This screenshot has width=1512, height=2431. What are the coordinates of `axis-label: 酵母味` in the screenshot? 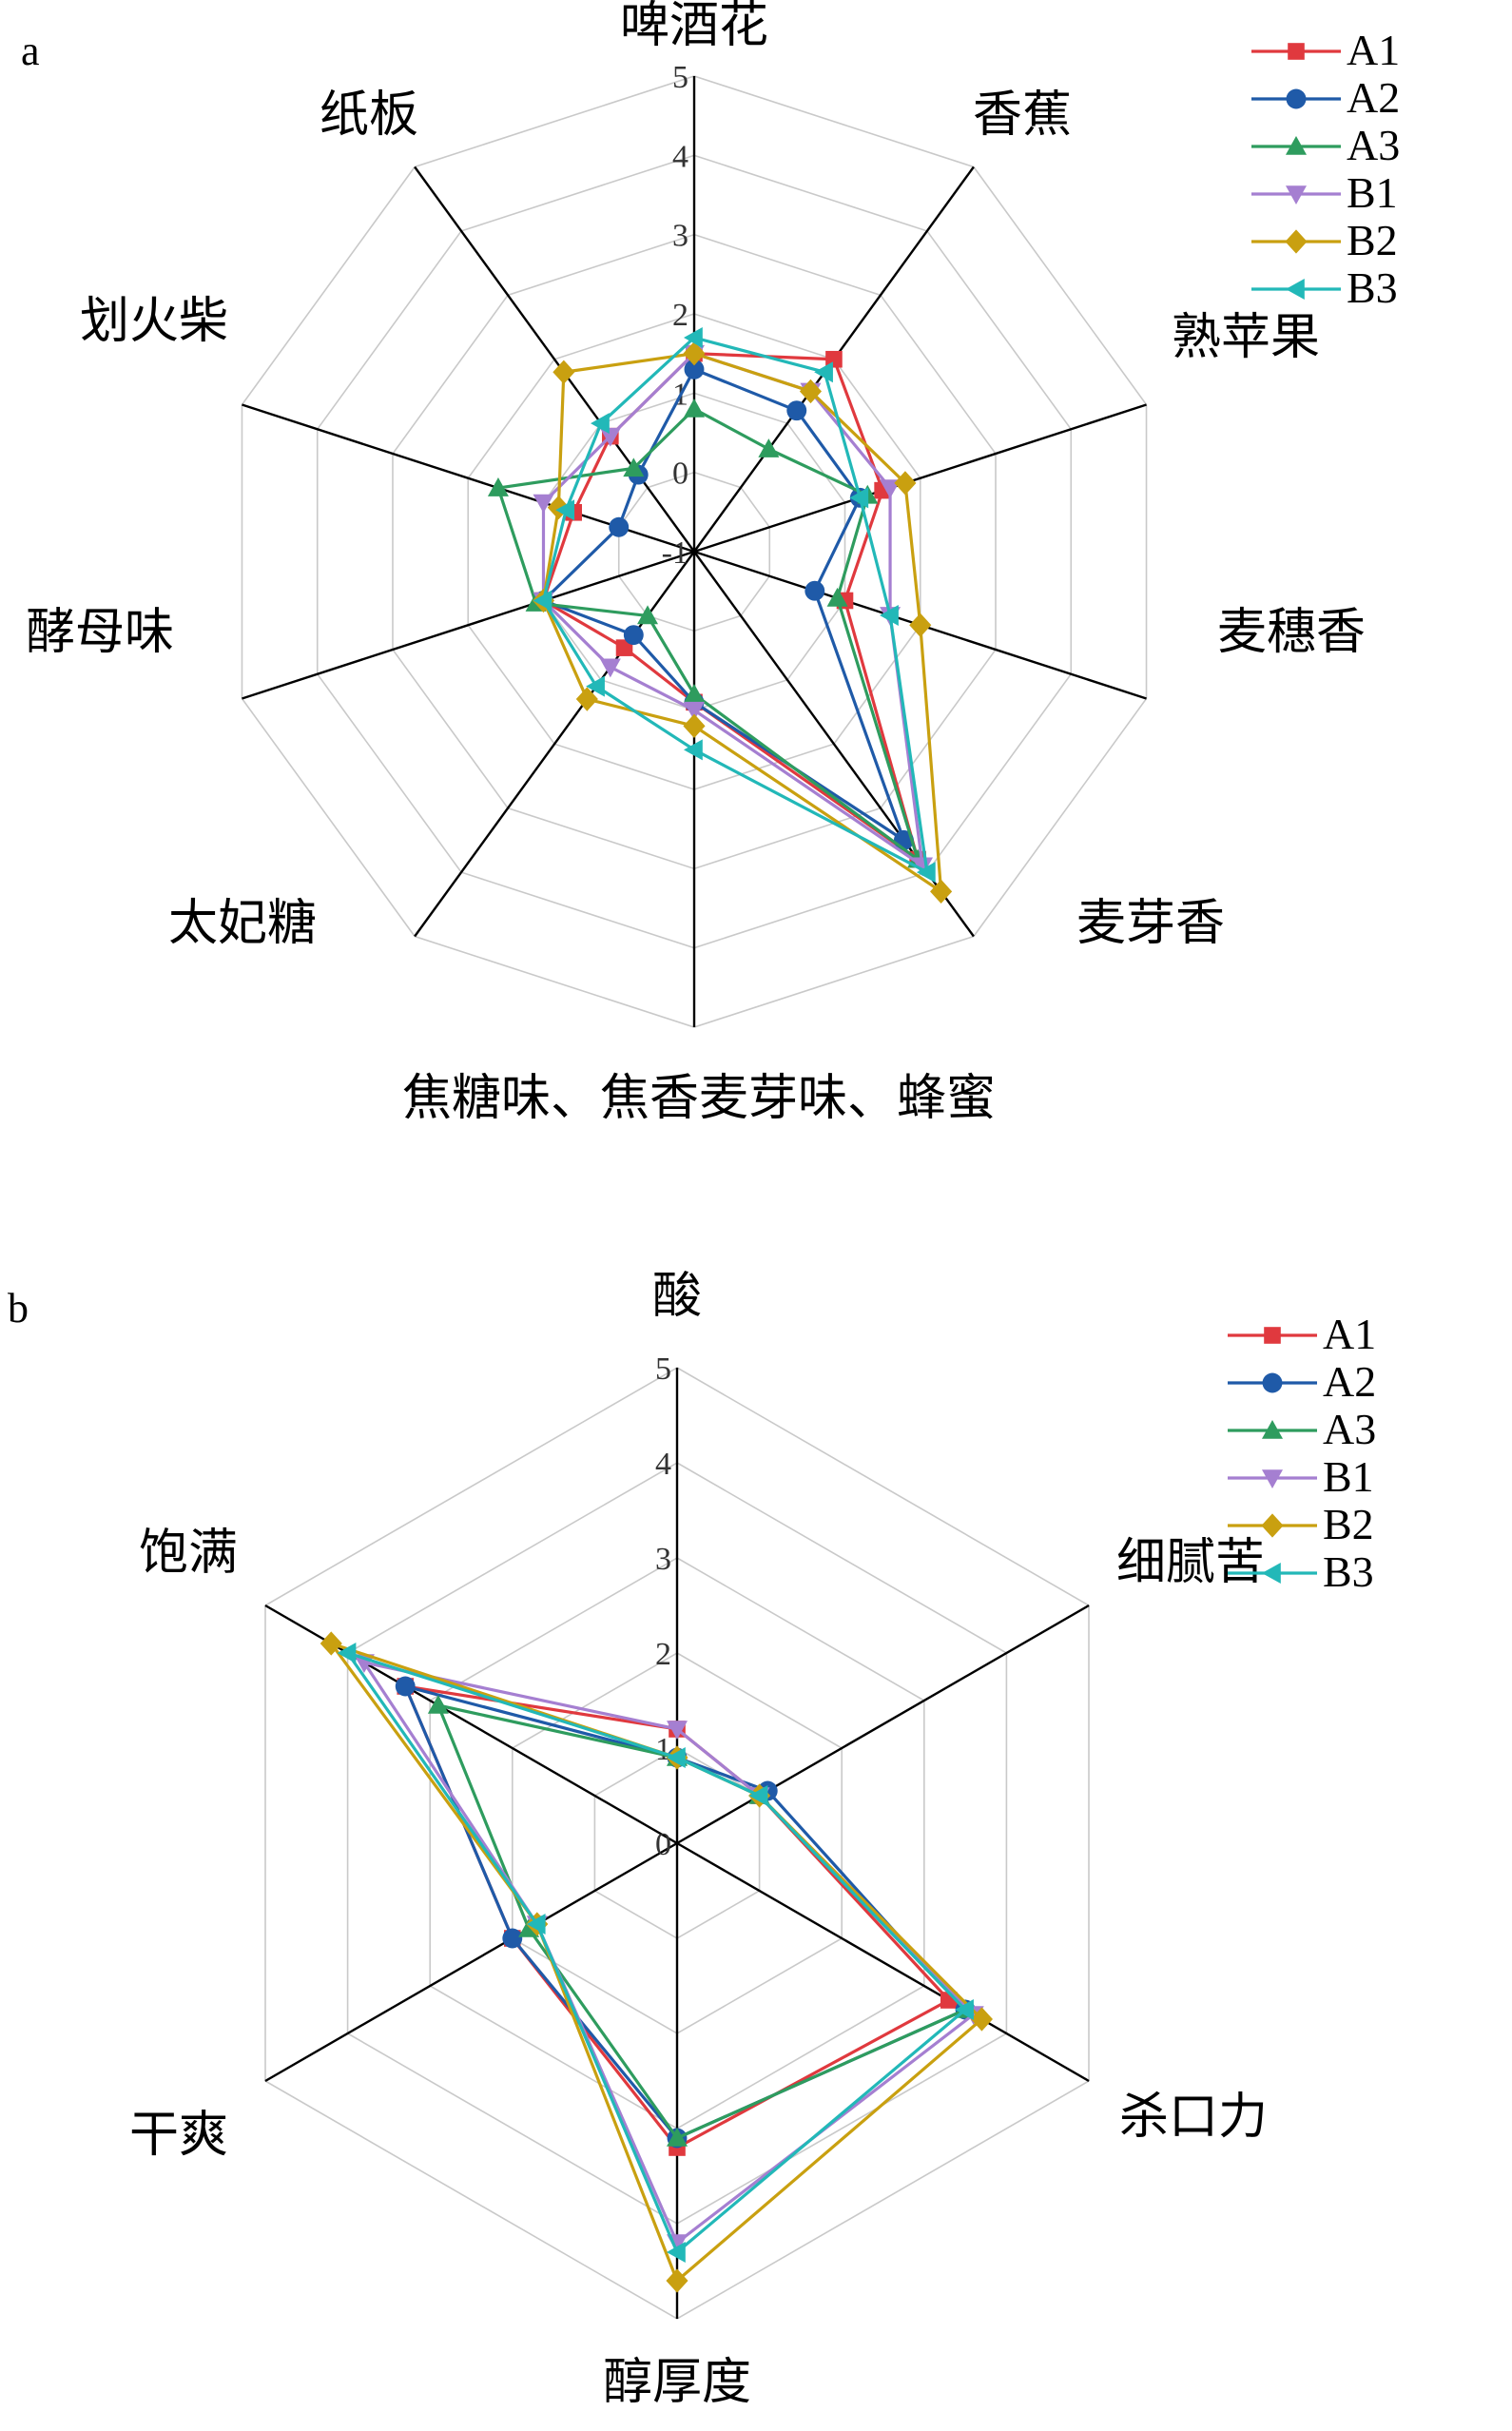 It's located at (100, 632).